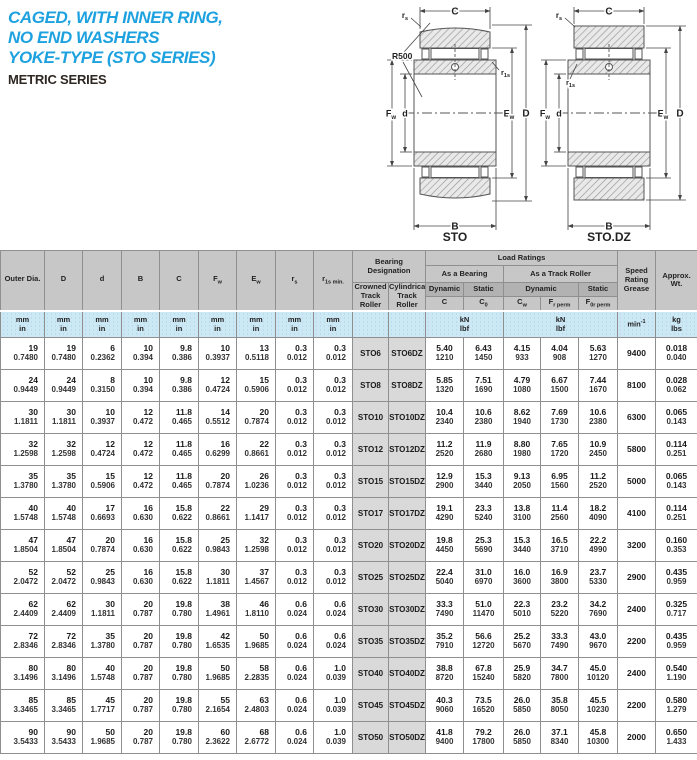 The height and width of the screenshot is (760, 697). What do you see at coordinates (370, 385) in the screenshot?
I see `cell-des: STO8` at bounding box center [370, 385].